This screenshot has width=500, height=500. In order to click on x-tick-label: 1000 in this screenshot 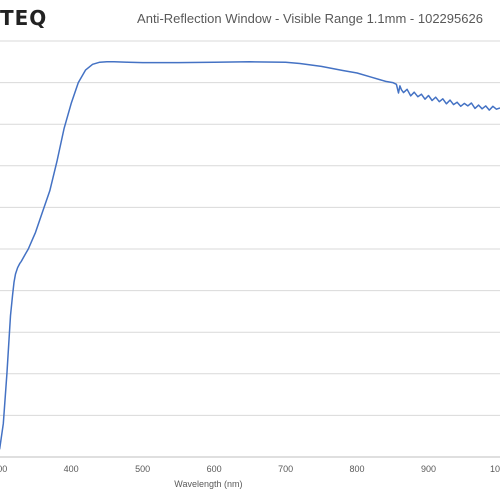, I will do `click(495, 469)`.